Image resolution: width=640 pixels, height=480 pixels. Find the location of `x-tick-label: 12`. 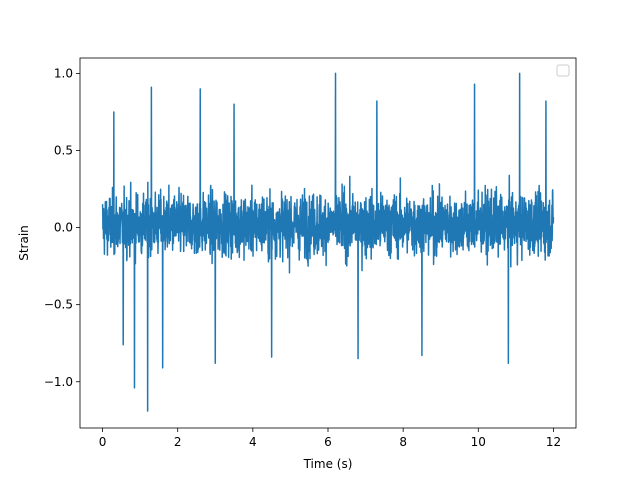

x-tick-label: 12 is located at coordinates (553, 442).